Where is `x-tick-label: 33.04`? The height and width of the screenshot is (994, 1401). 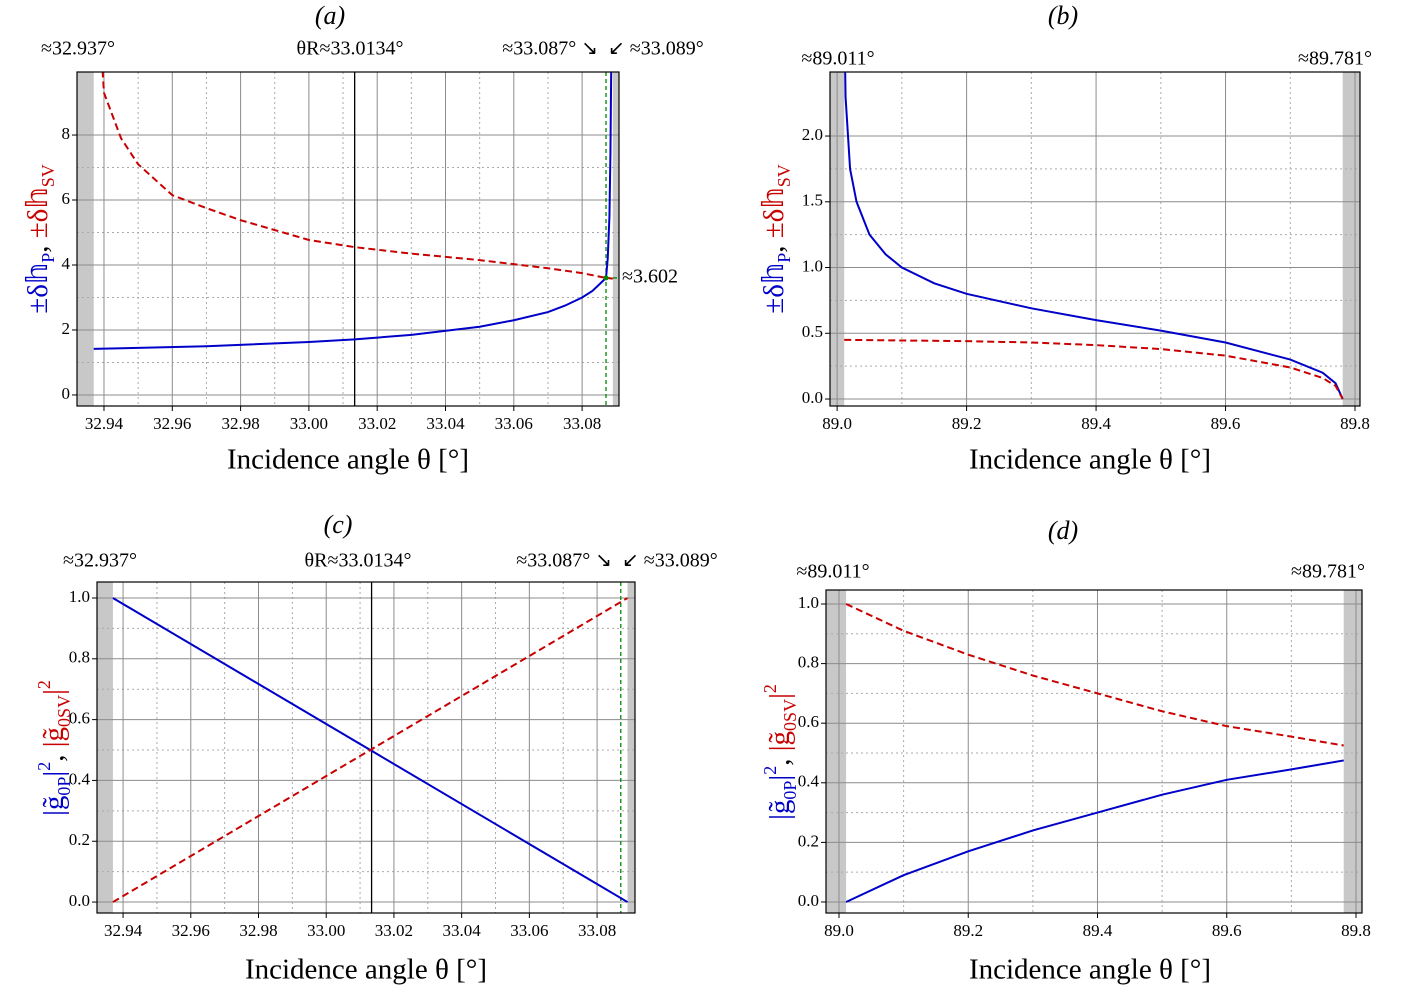
x-tick-label: 33.04 is located at coordinates (445, 423).